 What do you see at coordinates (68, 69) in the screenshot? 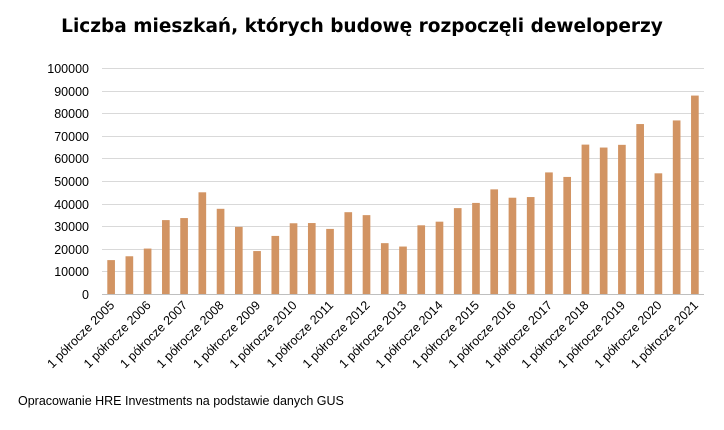
I see `y-tick-label: 100000` at bounding box center [68, 69].